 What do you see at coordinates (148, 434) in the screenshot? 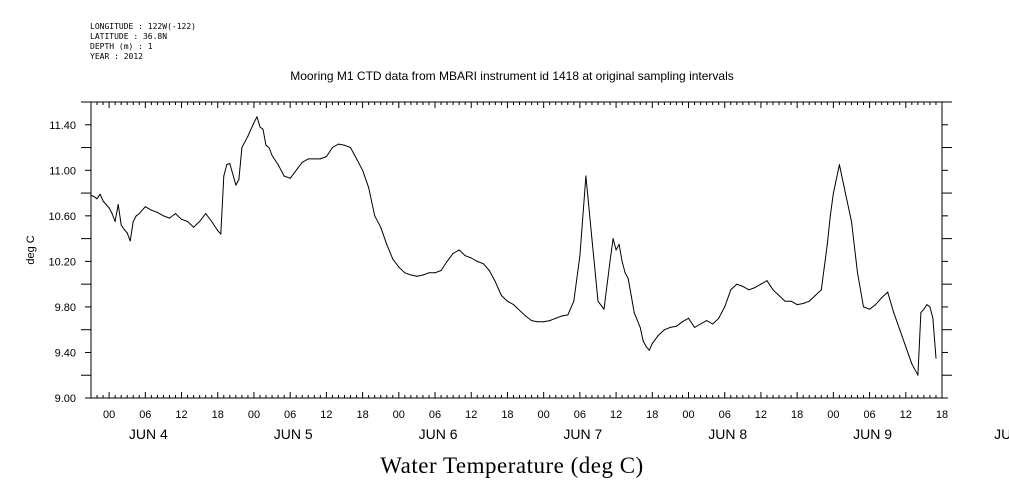
I see `x-day-label: JUN 4` at bounding box center [148, 434].